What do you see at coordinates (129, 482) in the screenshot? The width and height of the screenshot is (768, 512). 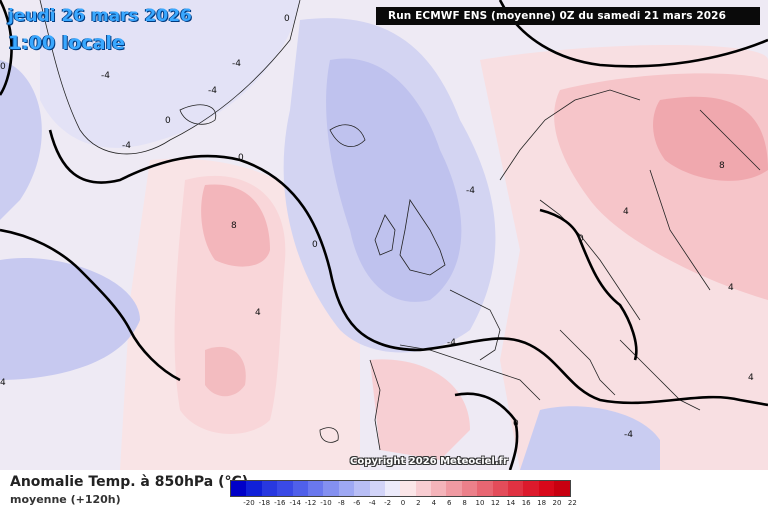 I see `legend-title: Anomalie Temp. à 850hPa (°C)` at bounding box center [129, 482].